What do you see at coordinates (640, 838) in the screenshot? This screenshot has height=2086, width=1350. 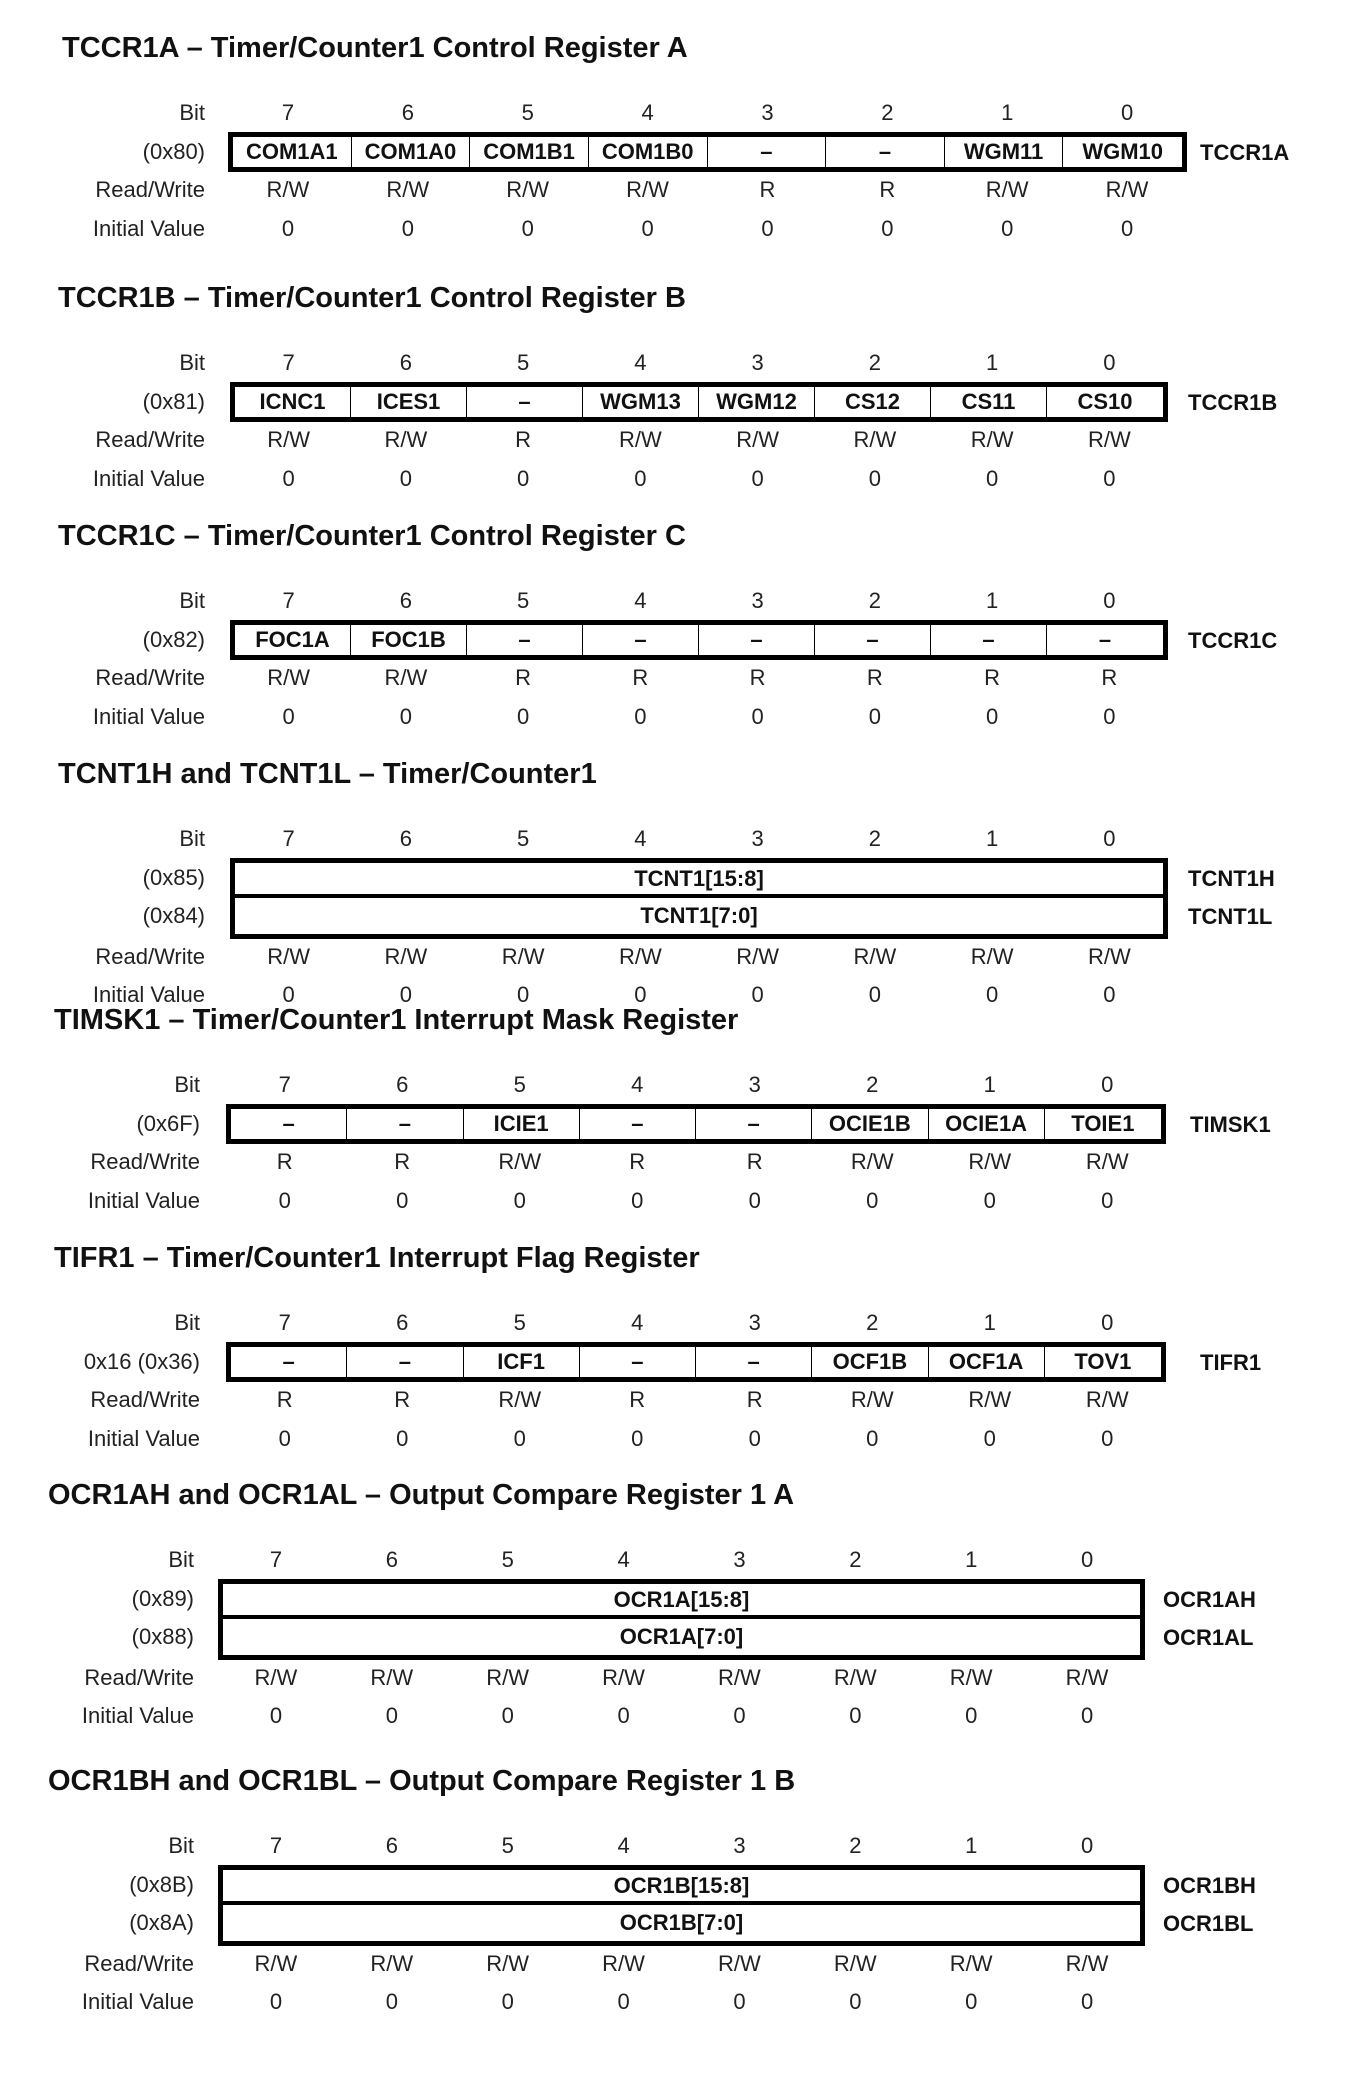 I see `bit-number: 4` at bounding box center [640, 838].